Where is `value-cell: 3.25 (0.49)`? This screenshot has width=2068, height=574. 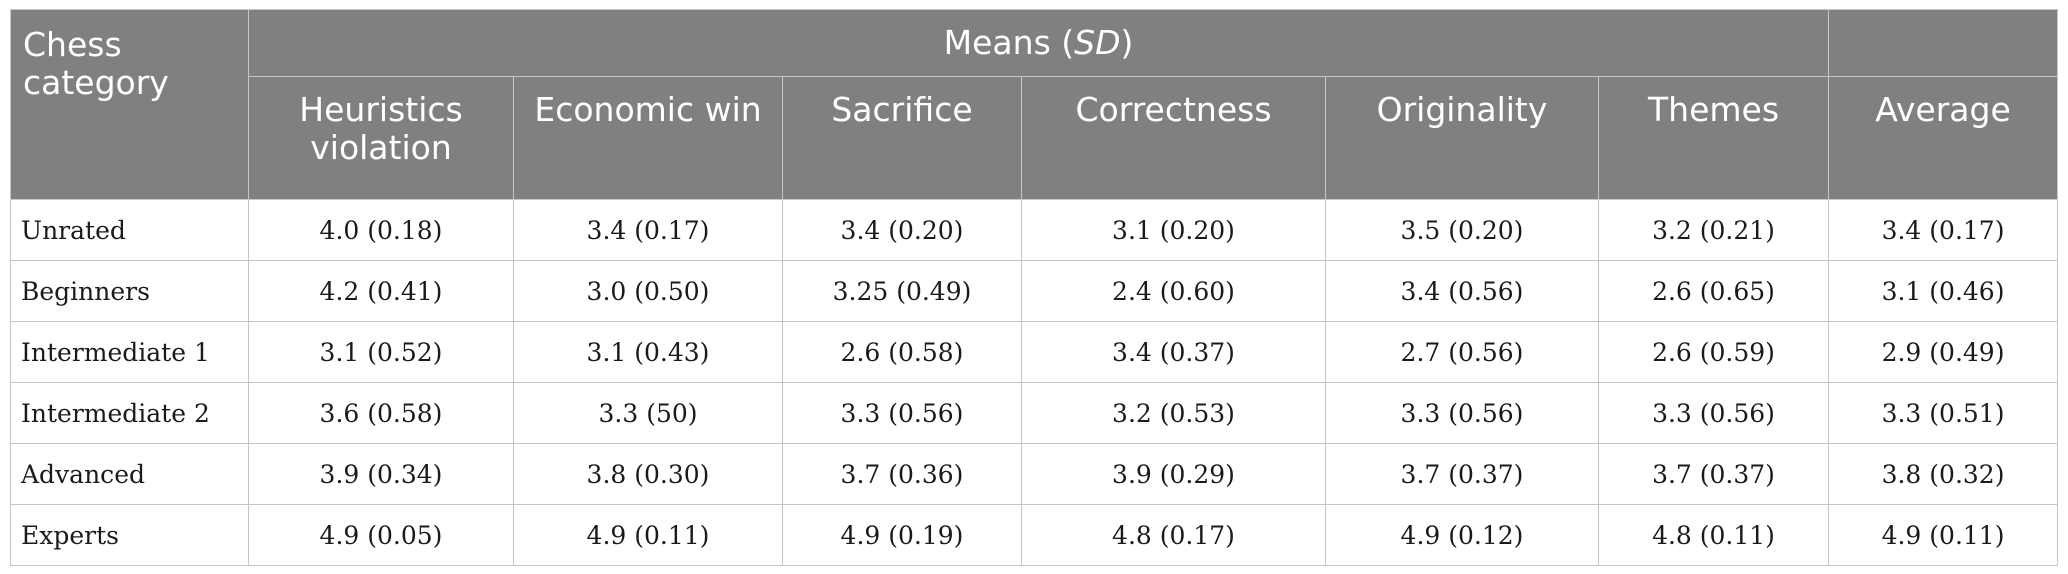 value-cell: 3.25 (0.49) is located at coordinates (902, 291).